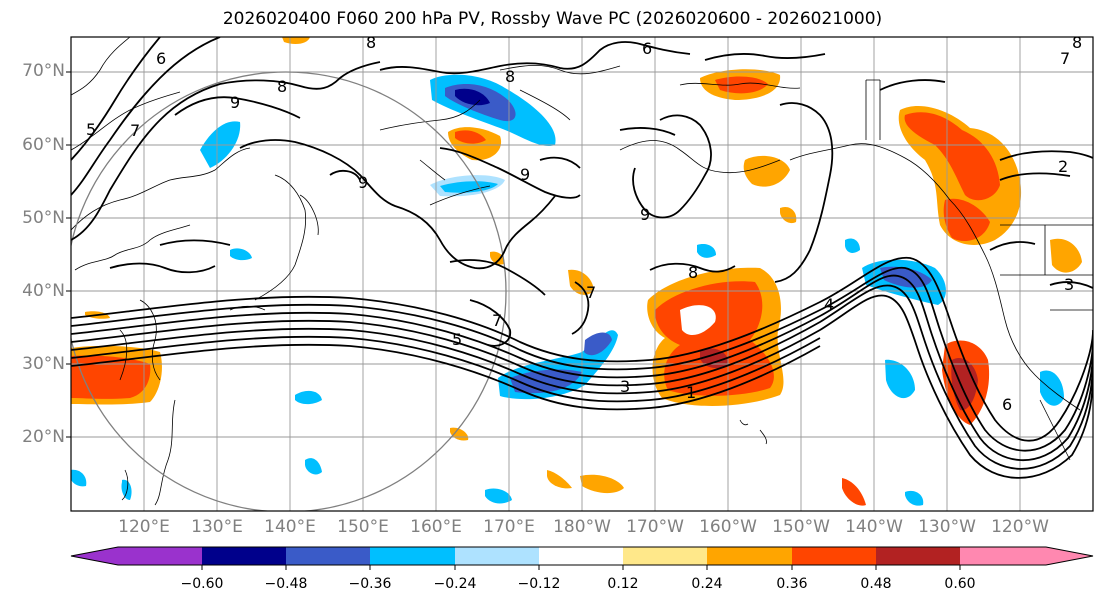  What do you see at coordinates (766, 171) in the screenshot?
I see `pos-anomaly-gulf-of-alaska` at bounding box center [766, 171].